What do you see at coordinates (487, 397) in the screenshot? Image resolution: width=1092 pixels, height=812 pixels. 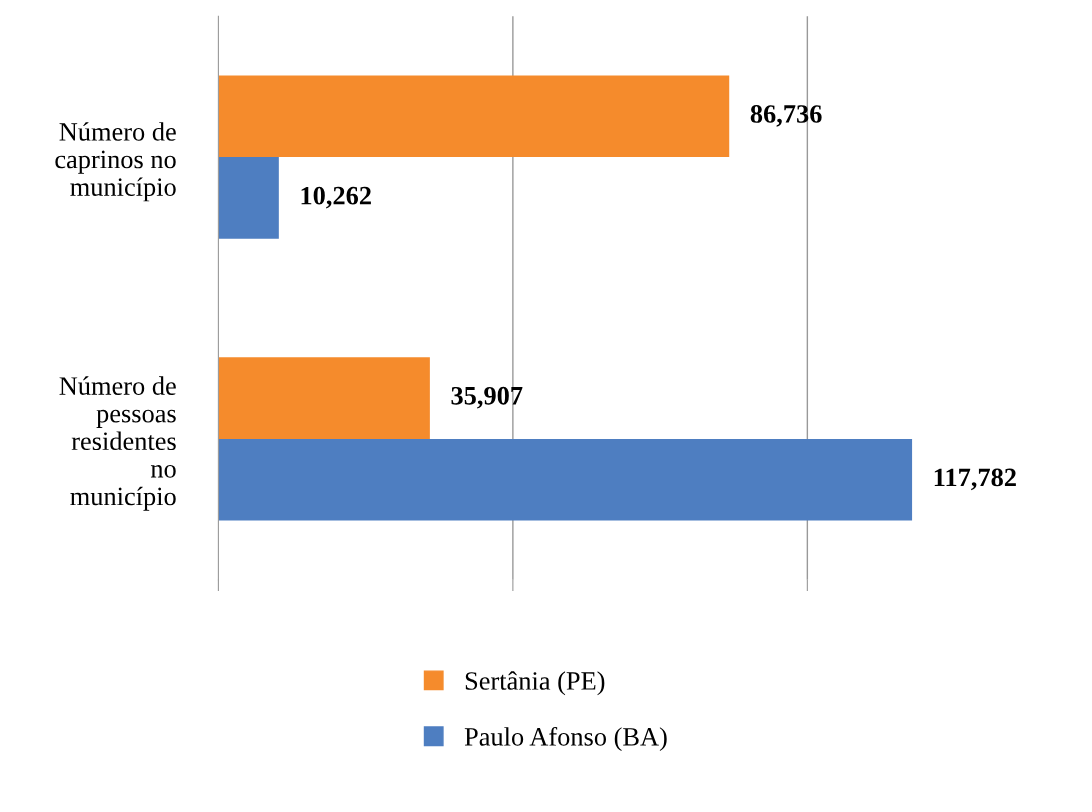 I see `data-label: 35,907` at bounding box center [487, 397].